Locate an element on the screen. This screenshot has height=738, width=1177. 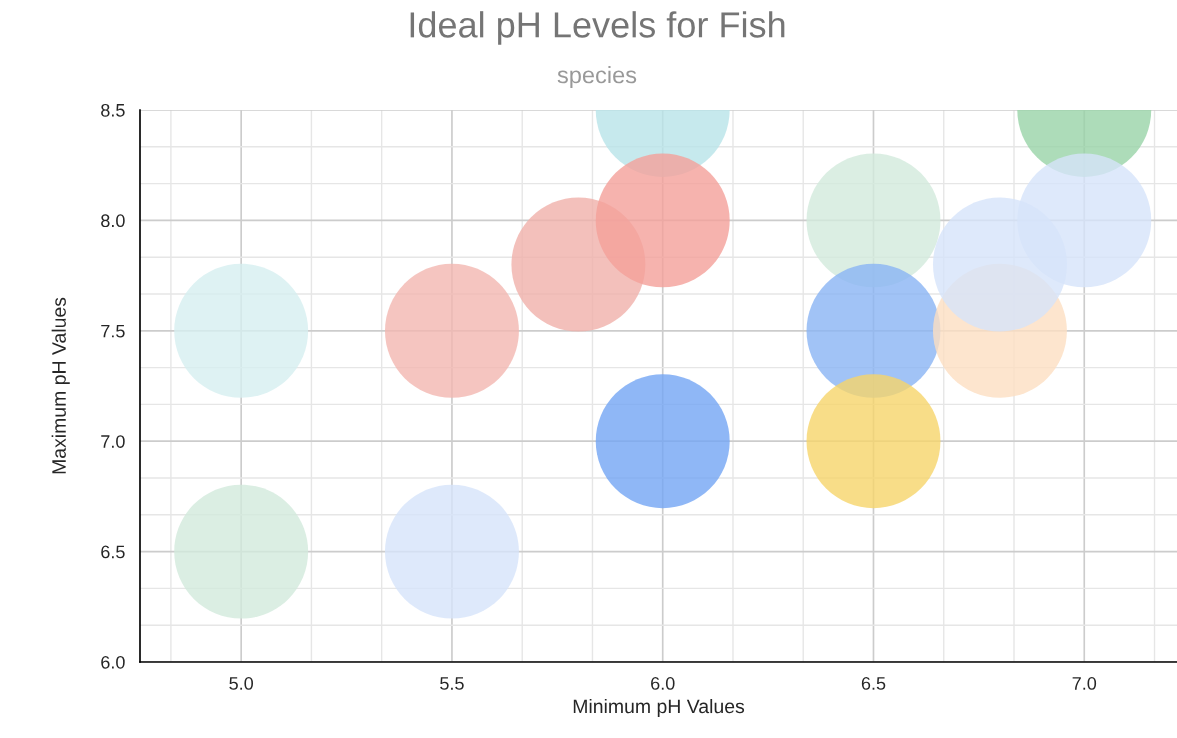
x-tick-label: 5.5 is located at coordinates (452, 683).